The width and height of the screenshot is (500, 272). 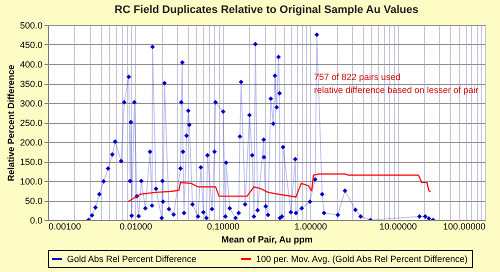 I want to click on y-tick-label: 250.0, so click(x=31, y=123).